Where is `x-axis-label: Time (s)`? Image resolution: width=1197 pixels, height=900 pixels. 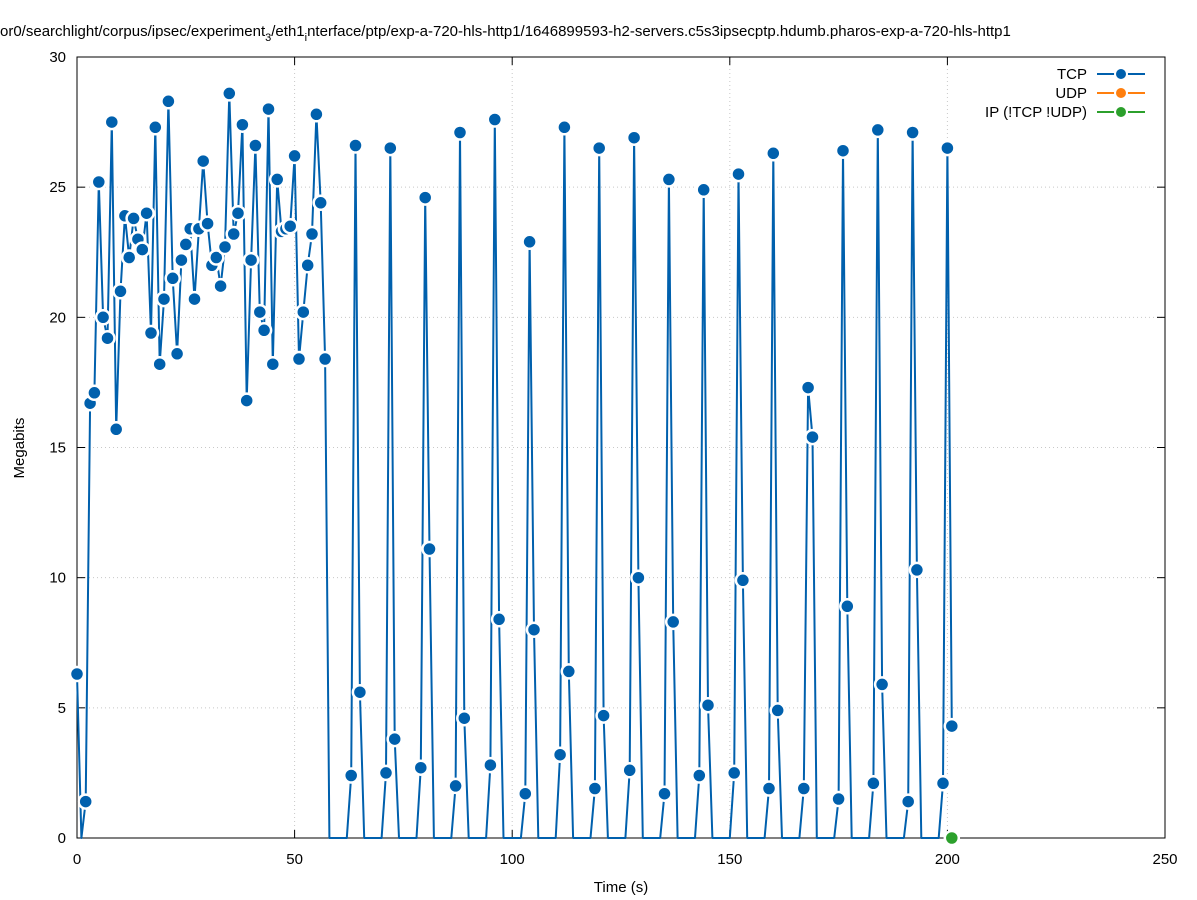
x-axis-label: Time (s) is located at coordinates (621, 887).